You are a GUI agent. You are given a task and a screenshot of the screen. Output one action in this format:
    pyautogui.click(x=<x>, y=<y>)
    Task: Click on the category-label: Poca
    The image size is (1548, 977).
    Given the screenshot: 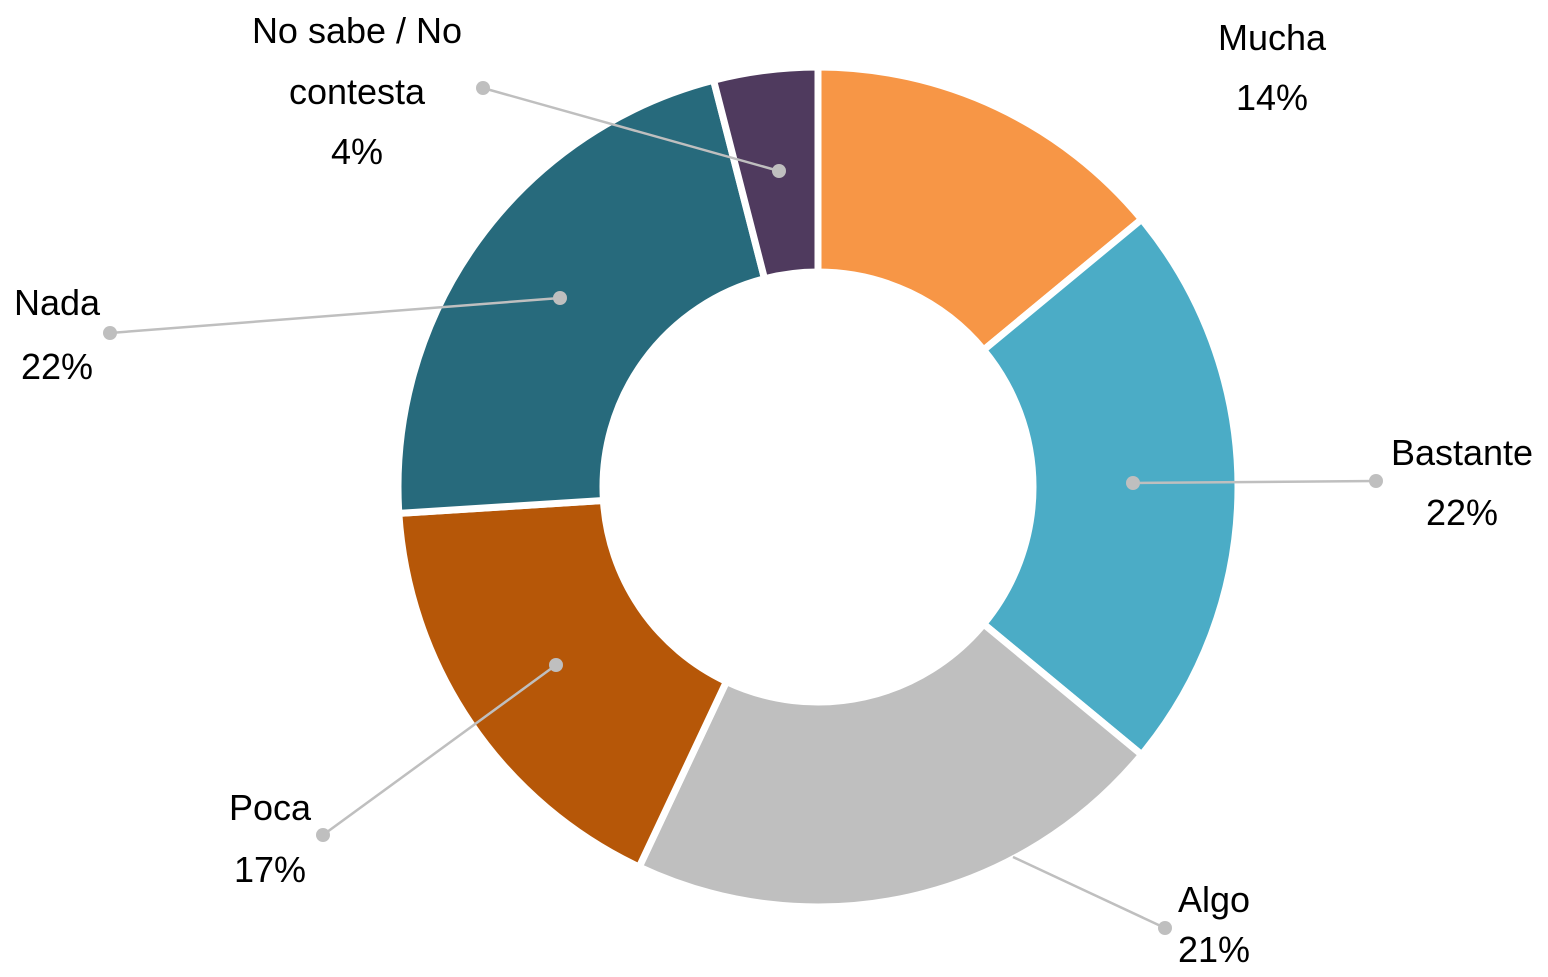 What is the action you would take?
    pyautogui.click(x=270, y=807)
    